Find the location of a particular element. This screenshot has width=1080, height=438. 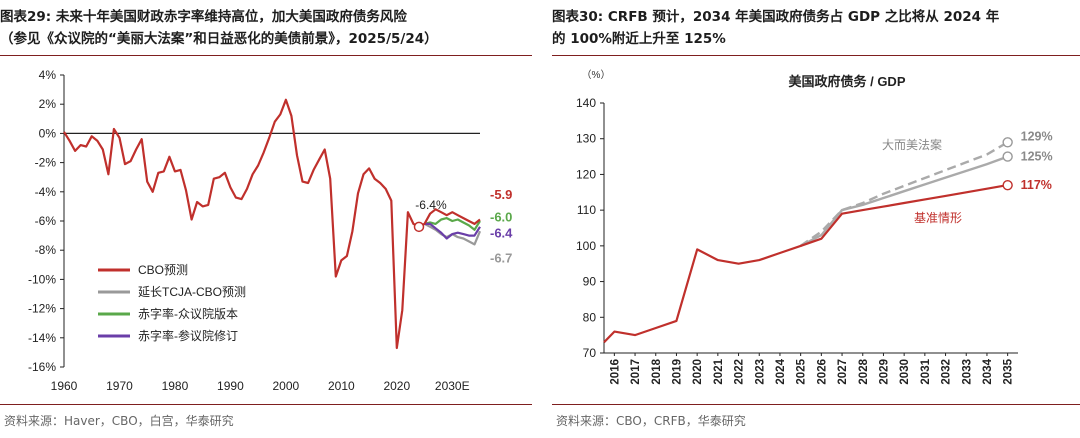

legend-label: 延长TCJA-CBO预测 is located at coordinates (192, 292).